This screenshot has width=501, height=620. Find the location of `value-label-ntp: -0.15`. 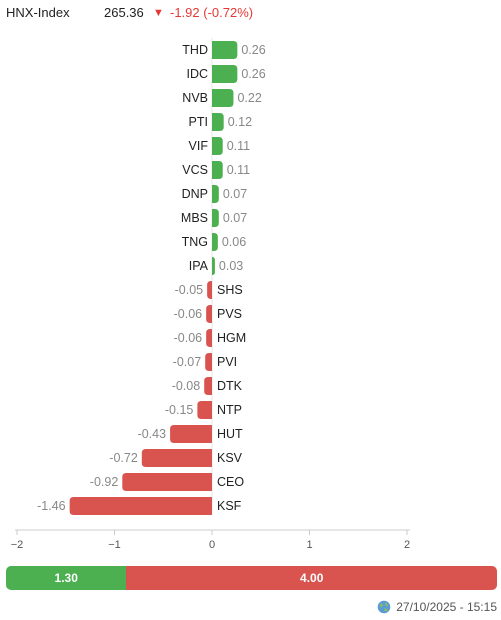

value-label-ntp: -0.15 is located at coordinates (179, 410).